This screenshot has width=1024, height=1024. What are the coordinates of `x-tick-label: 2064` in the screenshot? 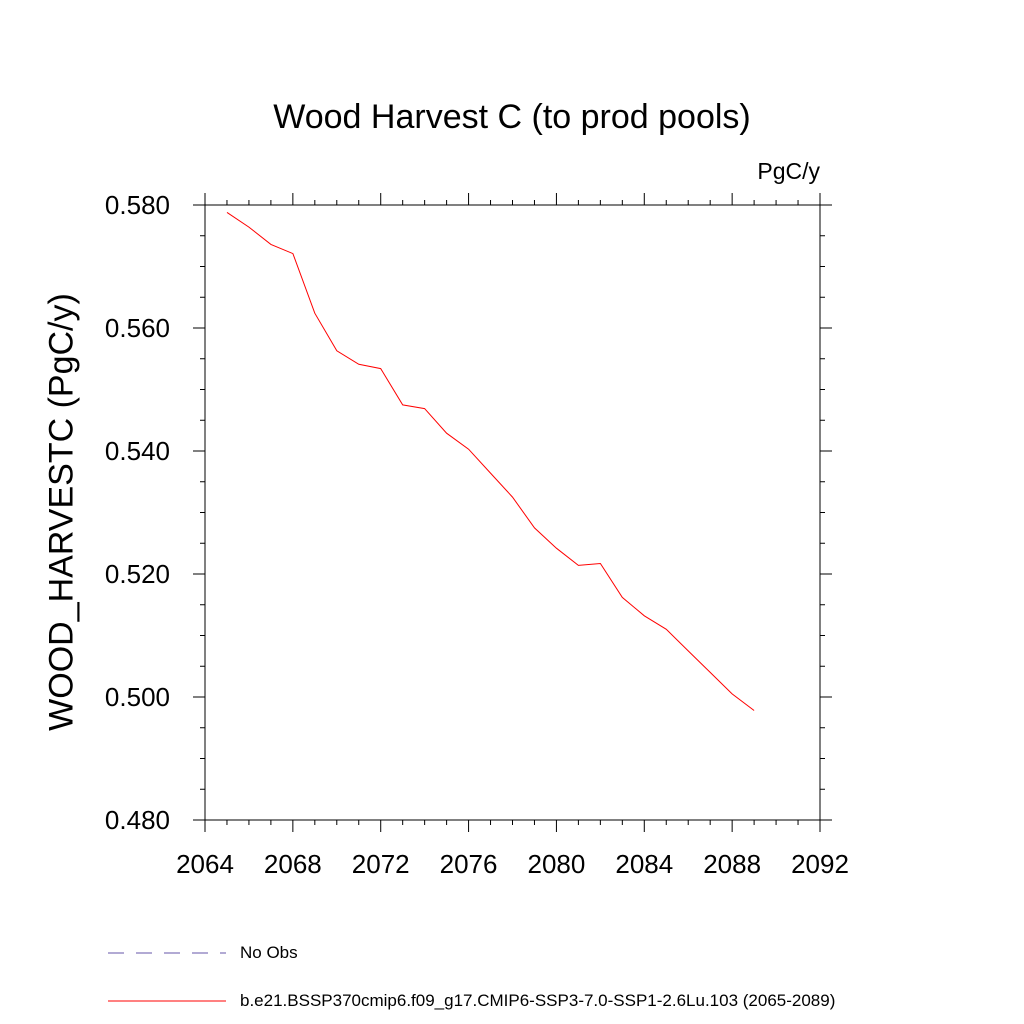 It's located at (205, 864).